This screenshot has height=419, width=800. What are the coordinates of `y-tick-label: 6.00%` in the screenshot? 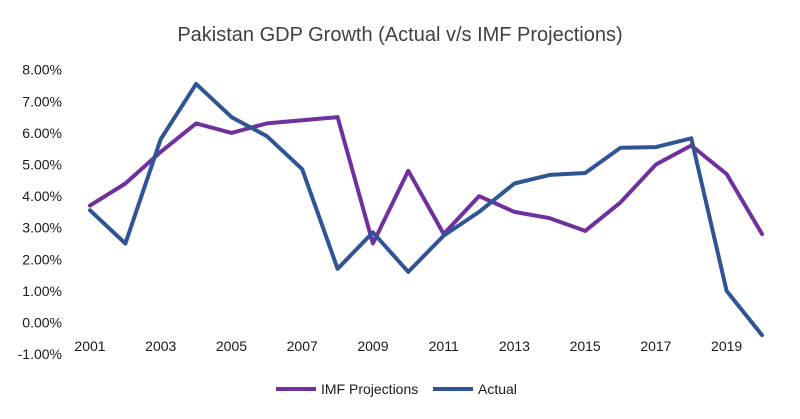 It's located at (42, 133).